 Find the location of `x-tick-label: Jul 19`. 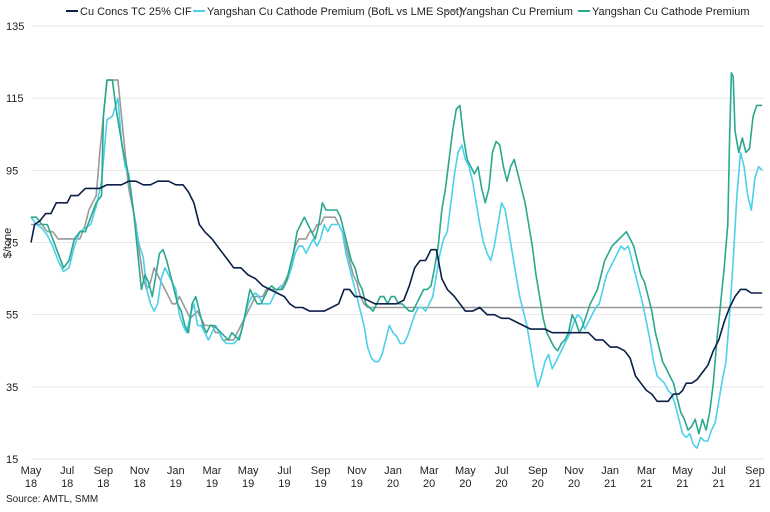

x-tick-label: Jul 19 is located at coordinates (284, 477).